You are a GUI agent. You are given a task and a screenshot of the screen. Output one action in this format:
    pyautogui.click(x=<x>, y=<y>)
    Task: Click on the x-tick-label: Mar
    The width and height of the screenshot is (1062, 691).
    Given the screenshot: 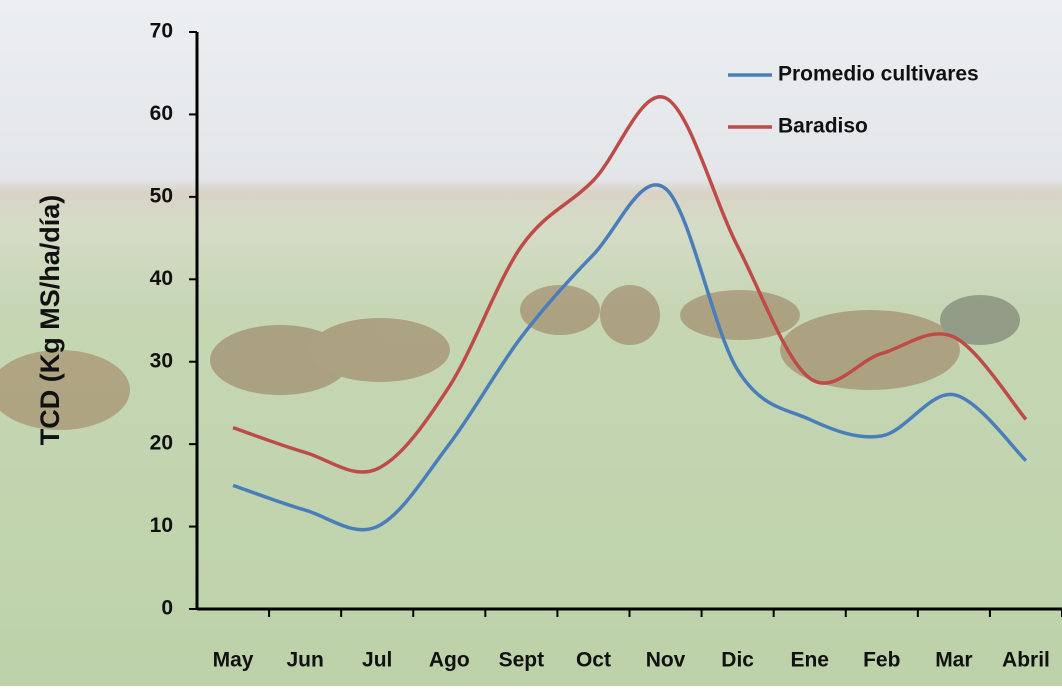 What is the action you would take?
    pyautogui.click(x=953, y=660)
    